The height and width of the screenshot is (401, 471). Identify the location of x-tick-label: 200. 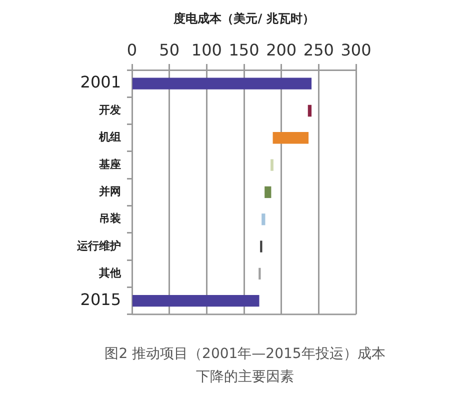
(281, 50).